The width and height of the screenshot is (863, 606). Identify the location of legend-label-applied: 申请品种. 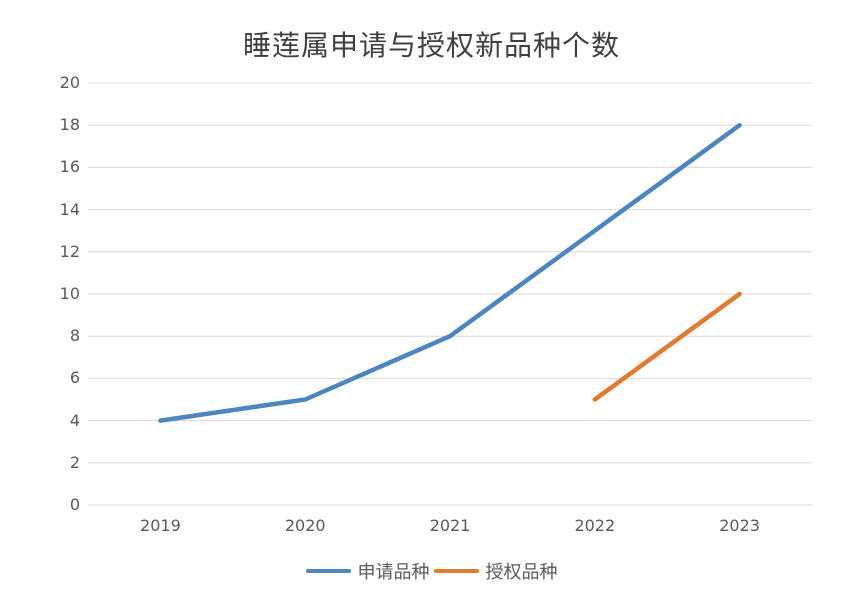
(393, 572).